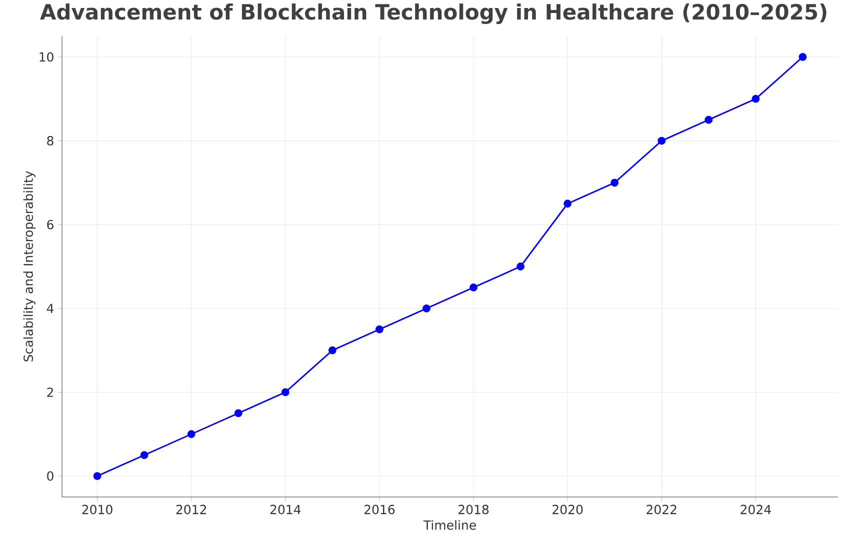 The height and width of the screenshot is (541, 868). I want to click on x-tick-label: 2024, so click(755, 509).